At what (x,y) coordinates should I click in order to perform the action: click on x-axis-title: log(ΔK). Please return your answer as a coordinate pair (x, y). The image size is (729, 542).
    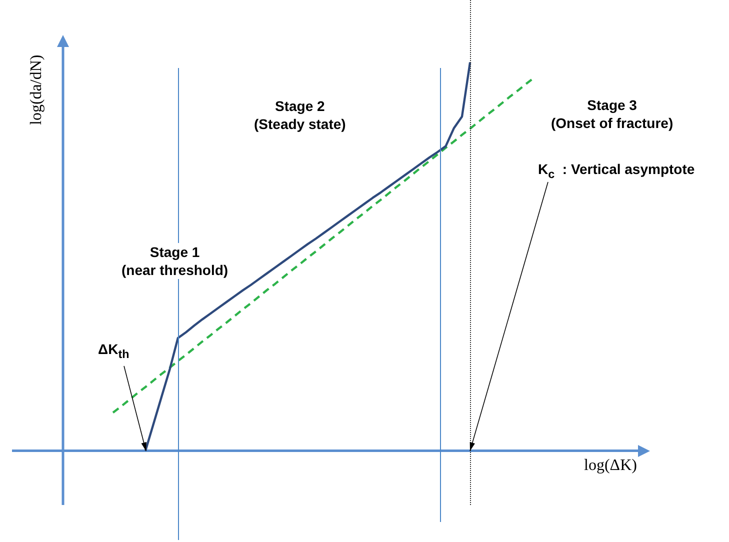
    Looking at the image, I should click on (610, 465).